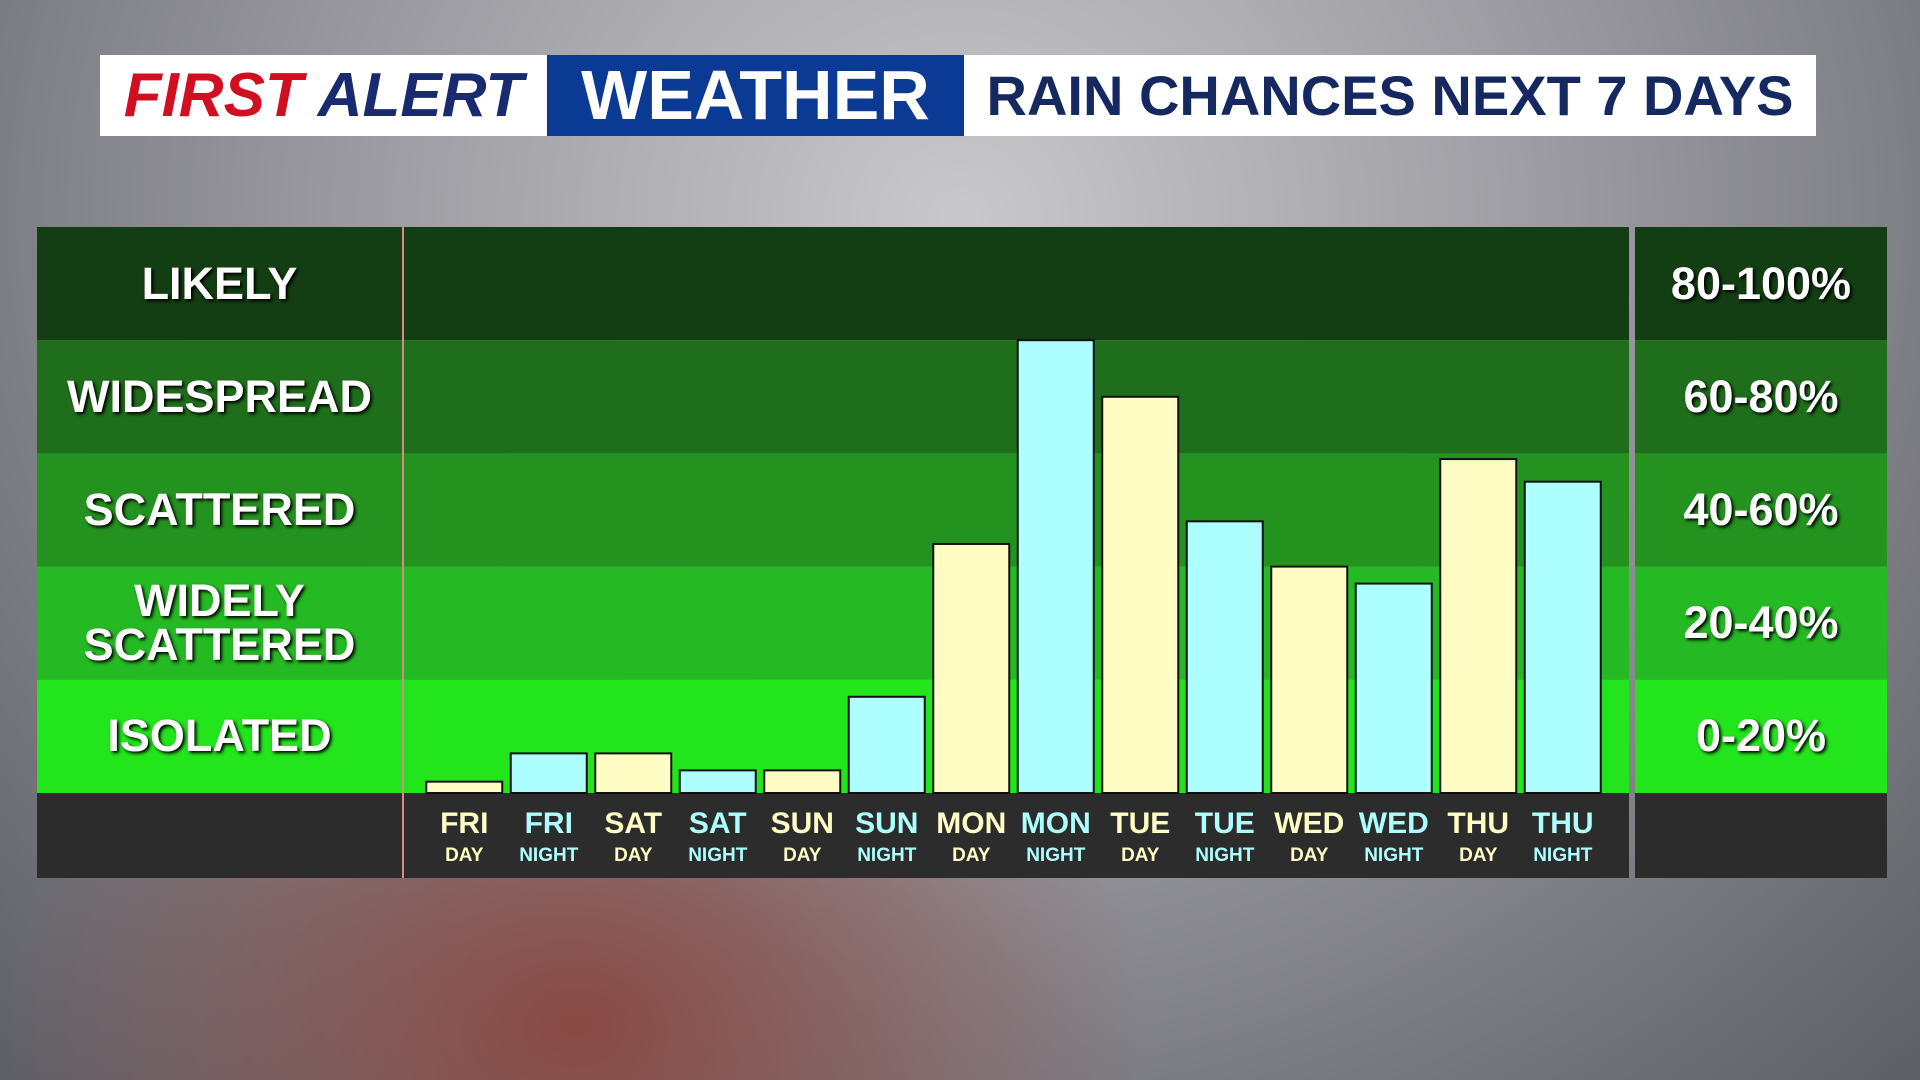  Describe the element at coordinates (1761, 835) in the screenshot. I see `axis-strip-right` at that location.